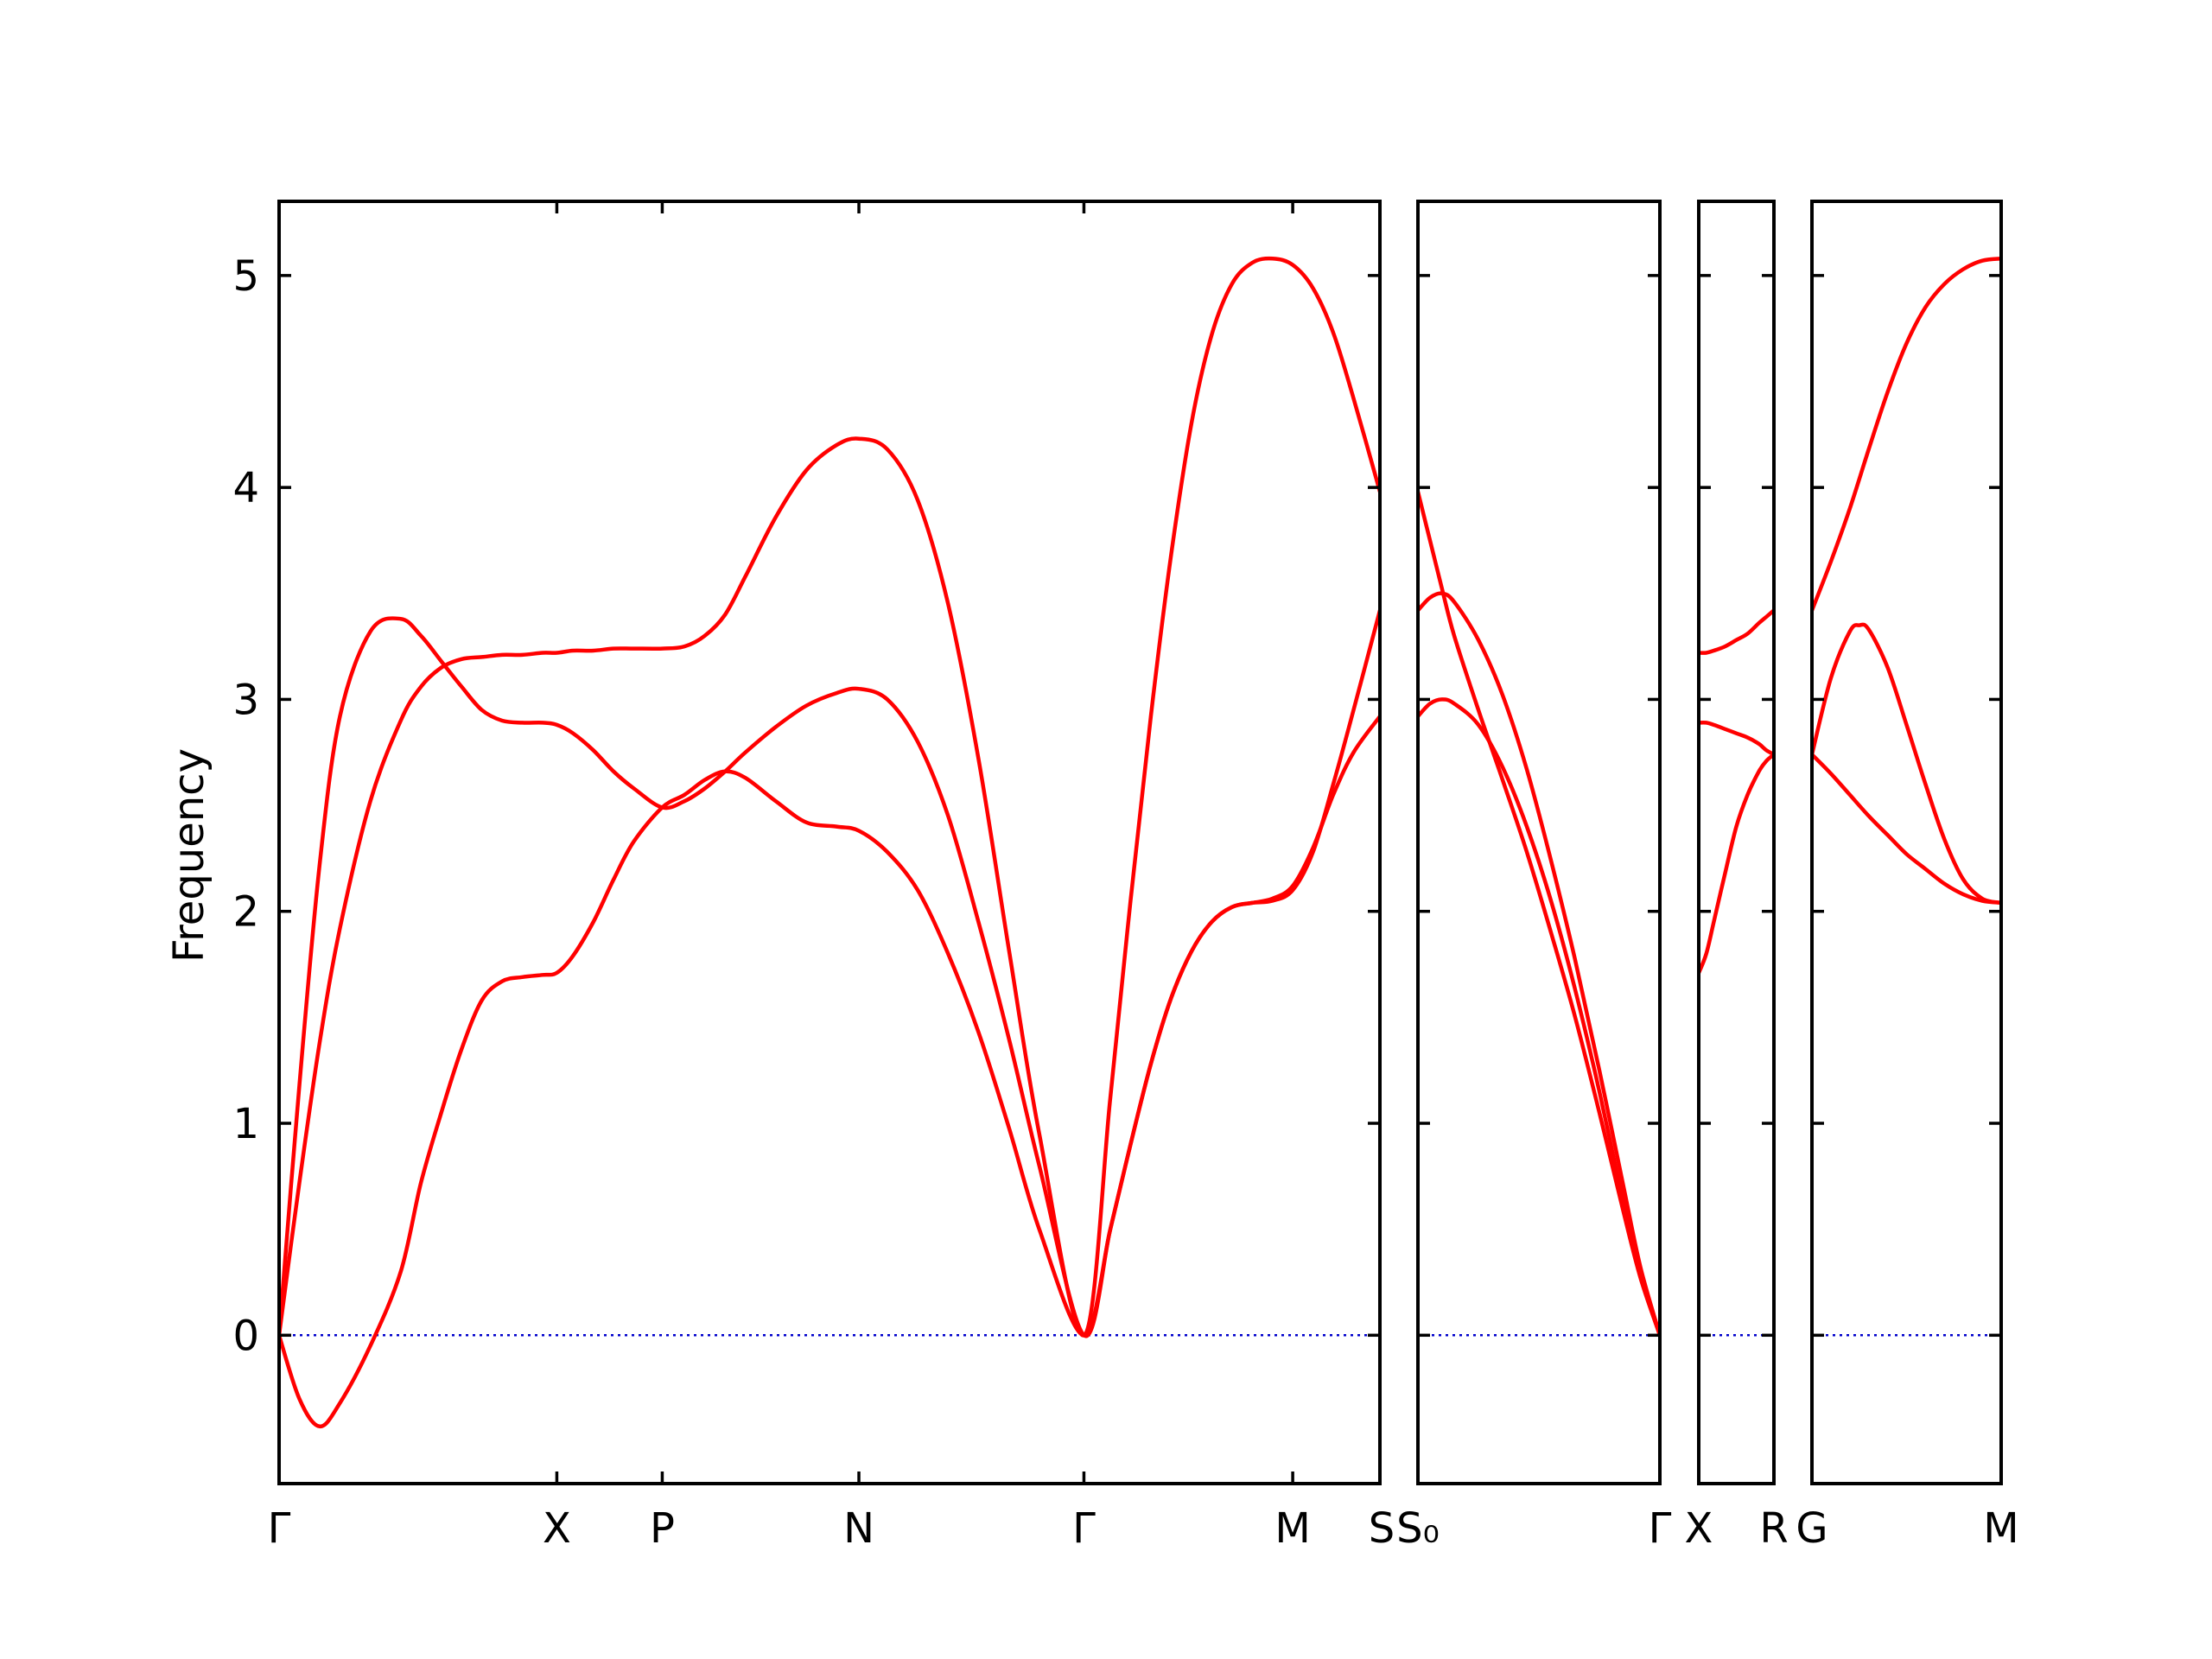  What do you see at coordinates (245, 700) in the screenshot?
I see `y-tick-label: 3` at bounding box center [245, 700].